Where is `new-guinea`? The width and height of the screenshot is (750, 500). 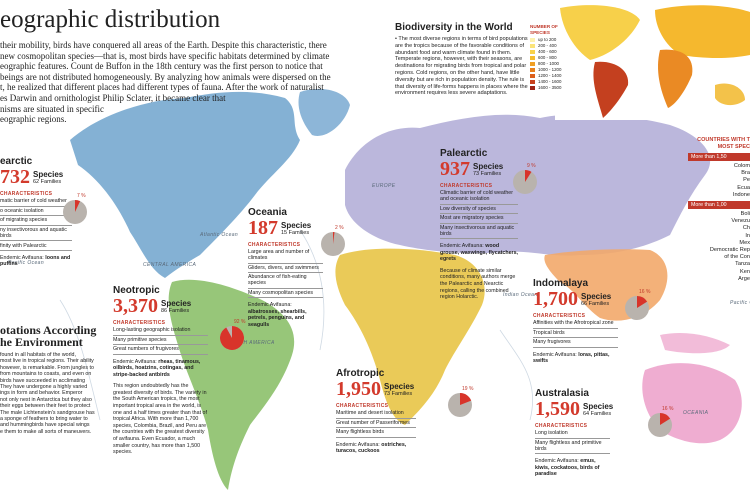
new-guinea is located at coordinates (695, 343).